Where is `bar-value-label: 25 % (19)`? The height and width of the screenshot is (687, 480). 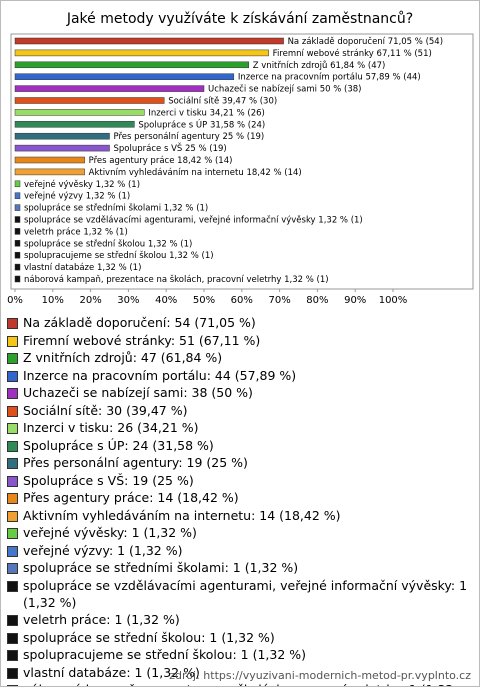
bar-value-label: 25 % (19) is located at coordinates (206, 149).